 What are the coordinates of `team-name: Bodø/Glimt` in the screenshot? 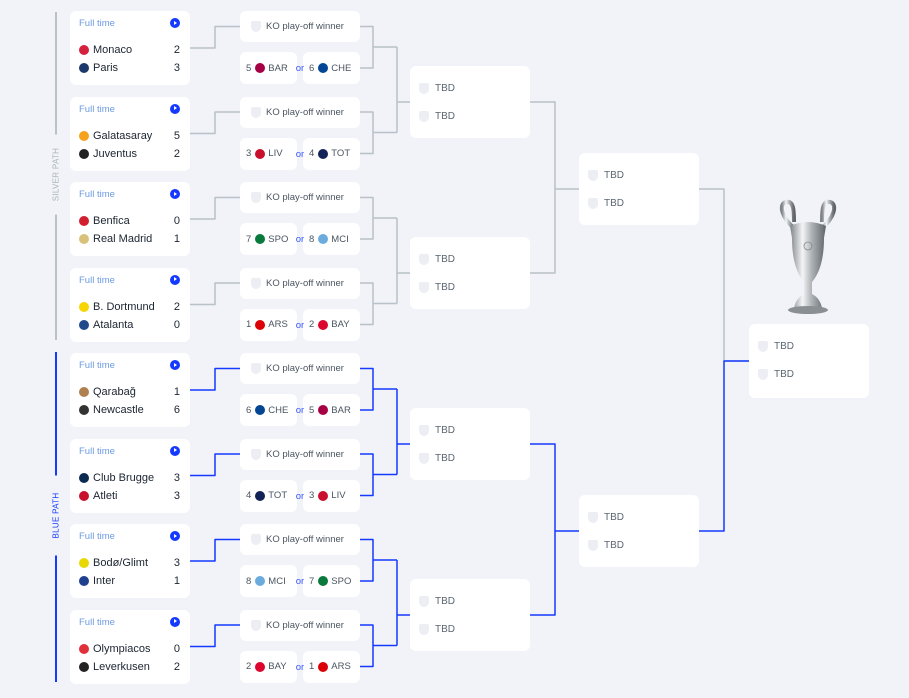 It's located at (121, 563).